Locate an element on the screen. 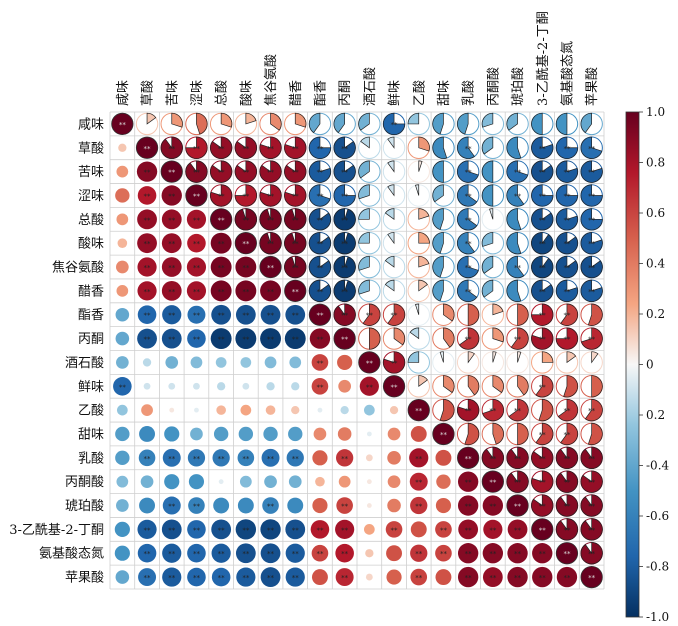 This screenshot has height=626, width=678. column-label: 草酸 is located at coordinates (148, 93).